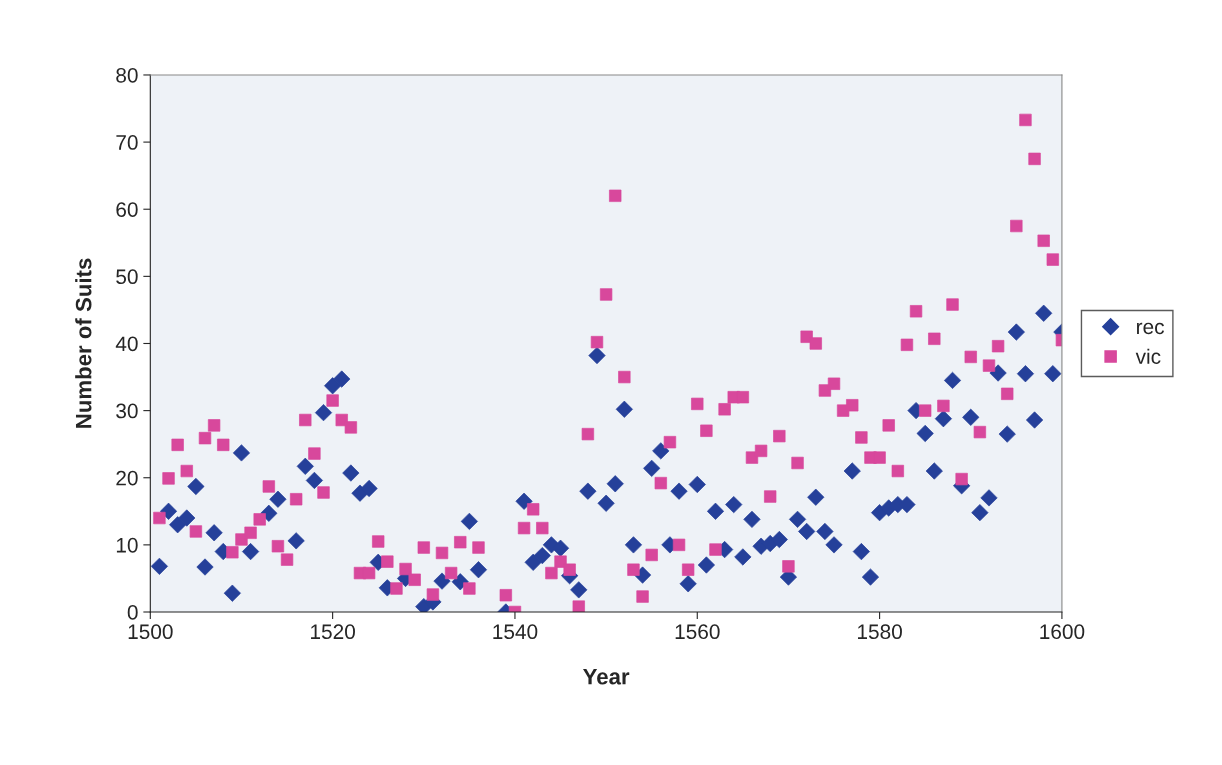 Image resolution: width=1222 pixels, height=765 pixels. Describe the element at coordinates (515, 632) in the screenshot. I see `x-tick-label: 1540` at that location.